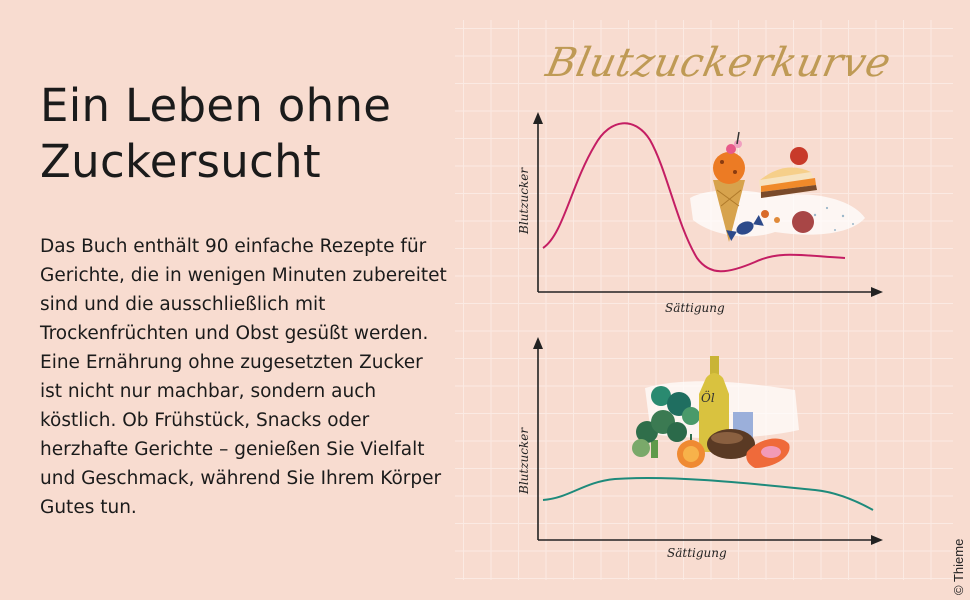 The height and width of the screenshot is (600, 970). Describe the element at coordinates (788, 172) in the screenshot. I see `cake-shape` at that location.